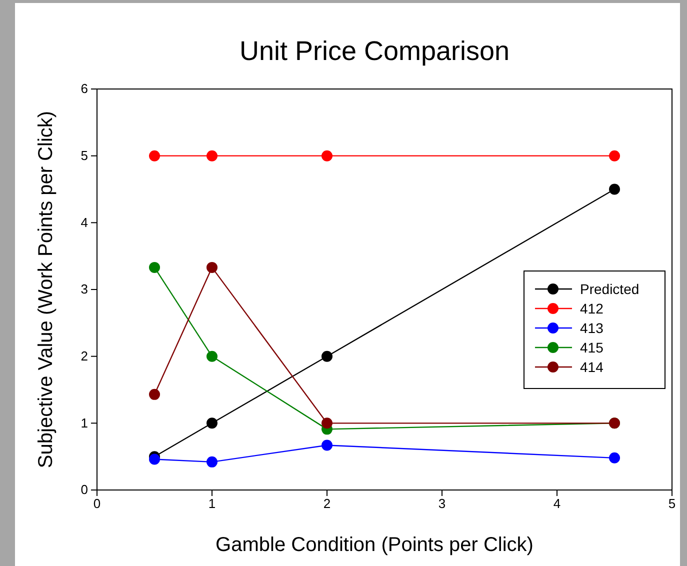 Image resolution: width=687 pixels, height=566 pixels. What do you see at coordinates (442, 504) in the screenshot?
I see `x-tick-label: 3` at bounding box center [442, 504].